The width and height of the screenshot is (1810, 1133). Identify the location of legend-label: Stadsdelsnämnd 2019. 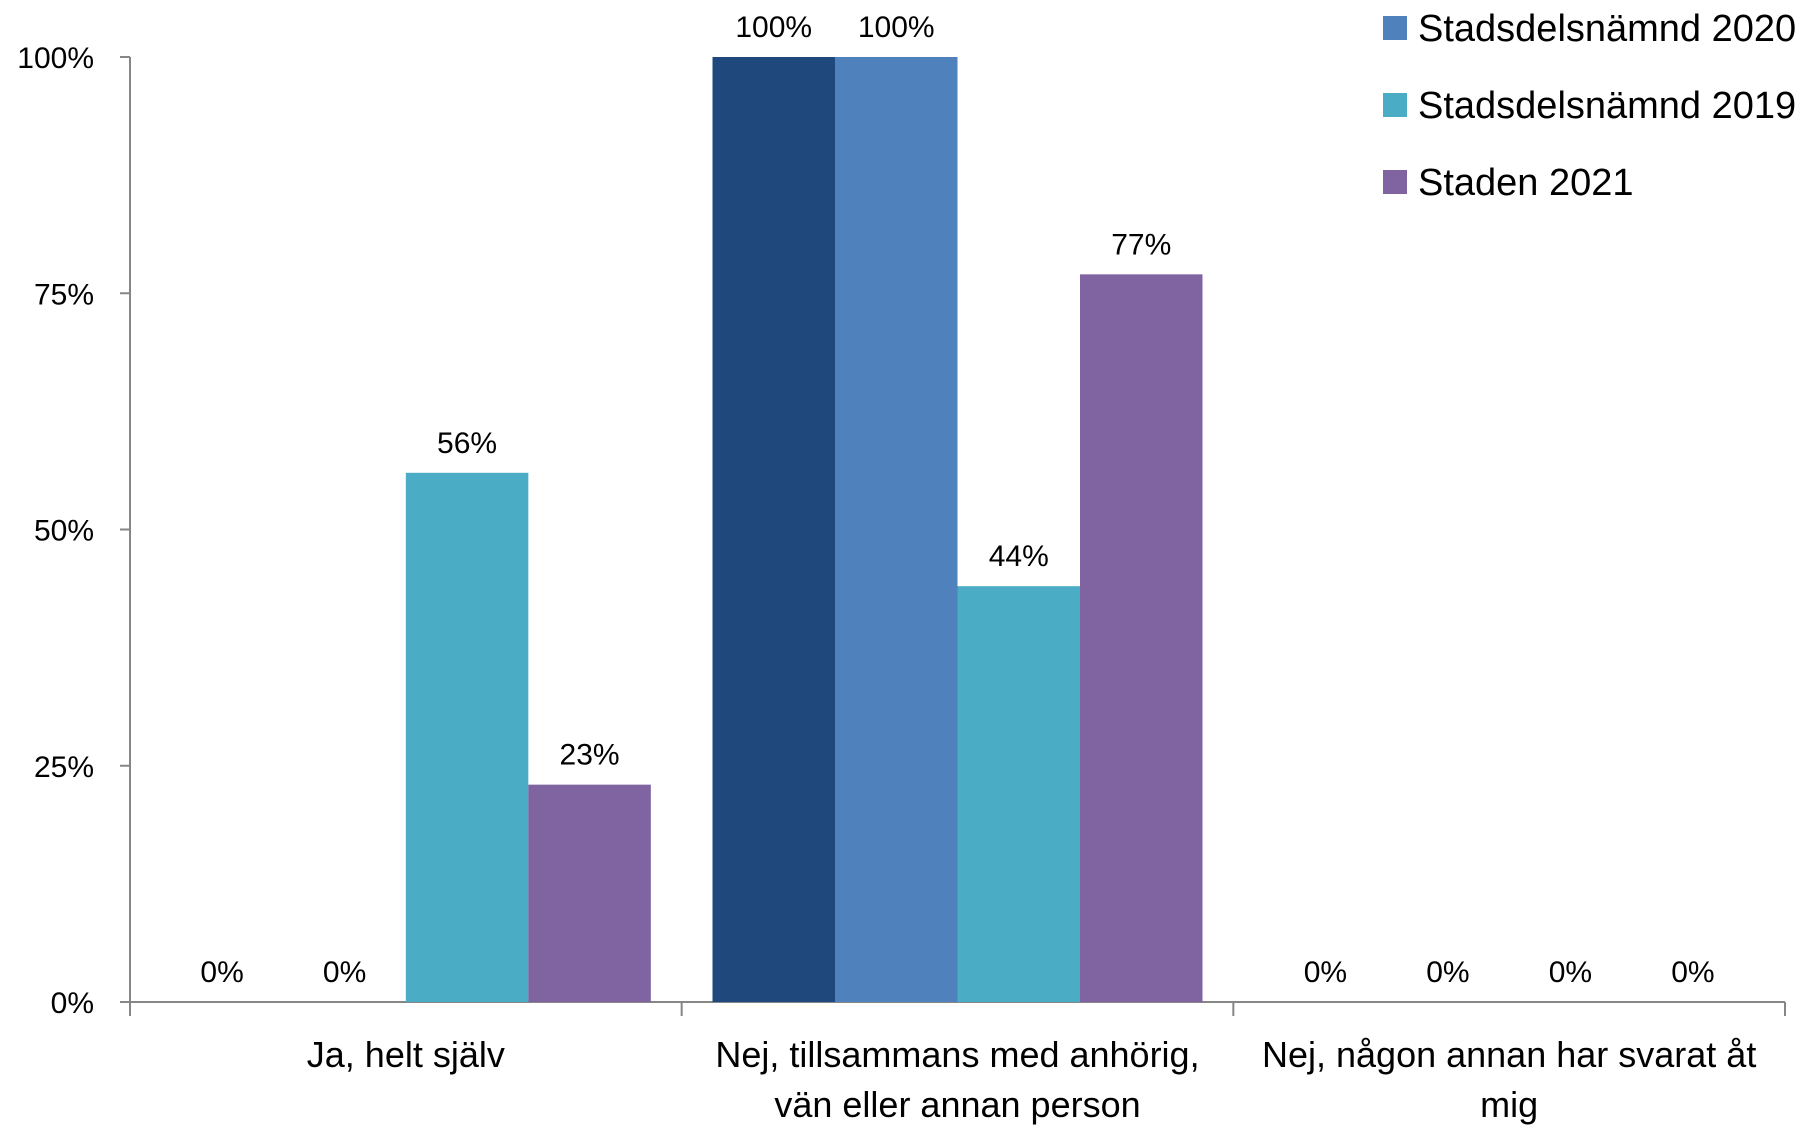
(1607, 106).